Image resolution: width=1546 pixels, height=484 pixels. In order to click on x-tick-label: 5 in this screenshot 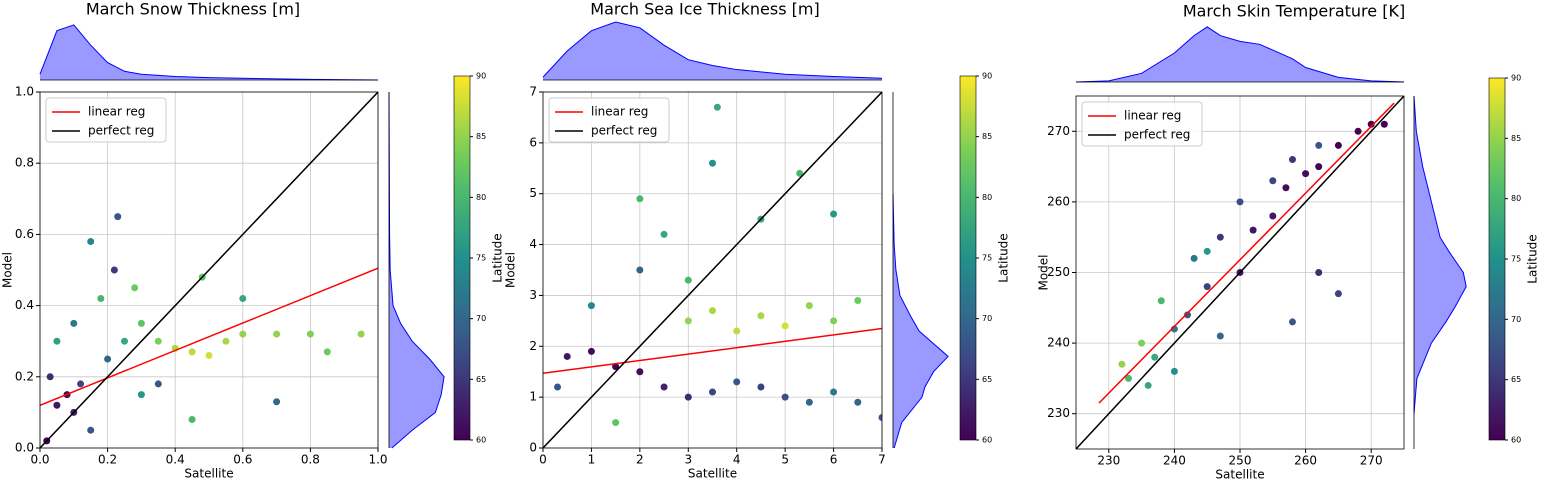, I will do `click(785, 460)`.